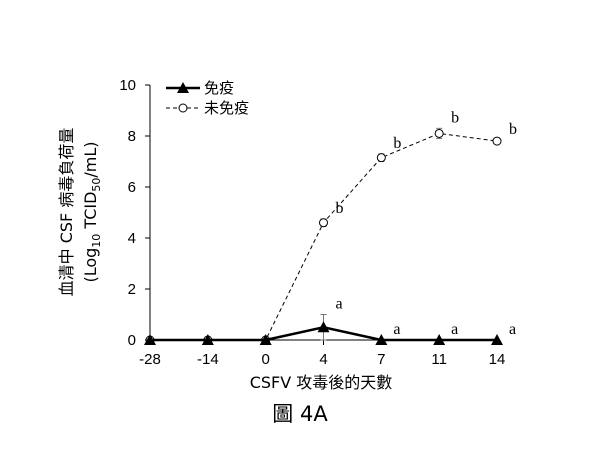  I want to click on series-0: a a a a, so click(330, 320).